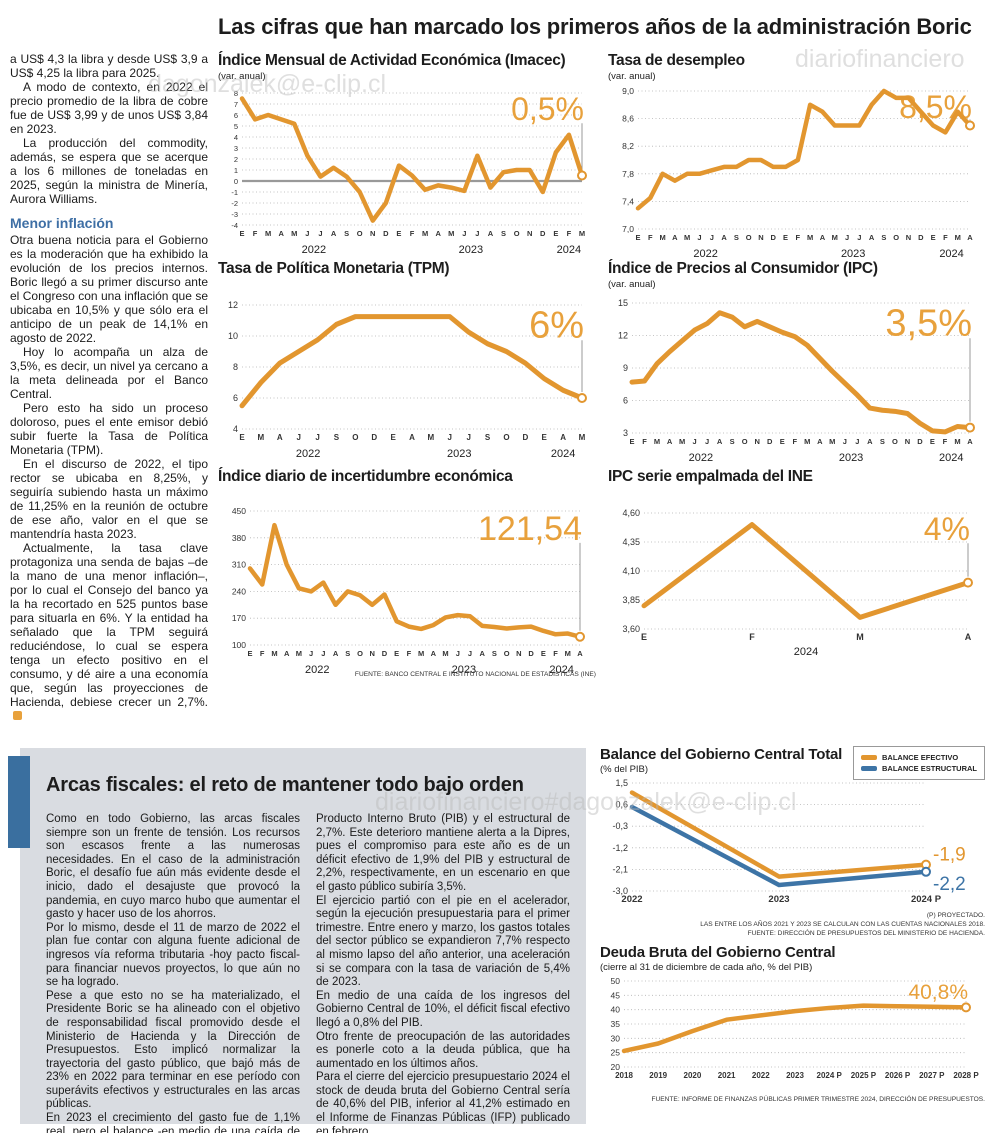 This screenshot has height=1133, width=988. I want to click on svg-text: 4, so click(236, 137).